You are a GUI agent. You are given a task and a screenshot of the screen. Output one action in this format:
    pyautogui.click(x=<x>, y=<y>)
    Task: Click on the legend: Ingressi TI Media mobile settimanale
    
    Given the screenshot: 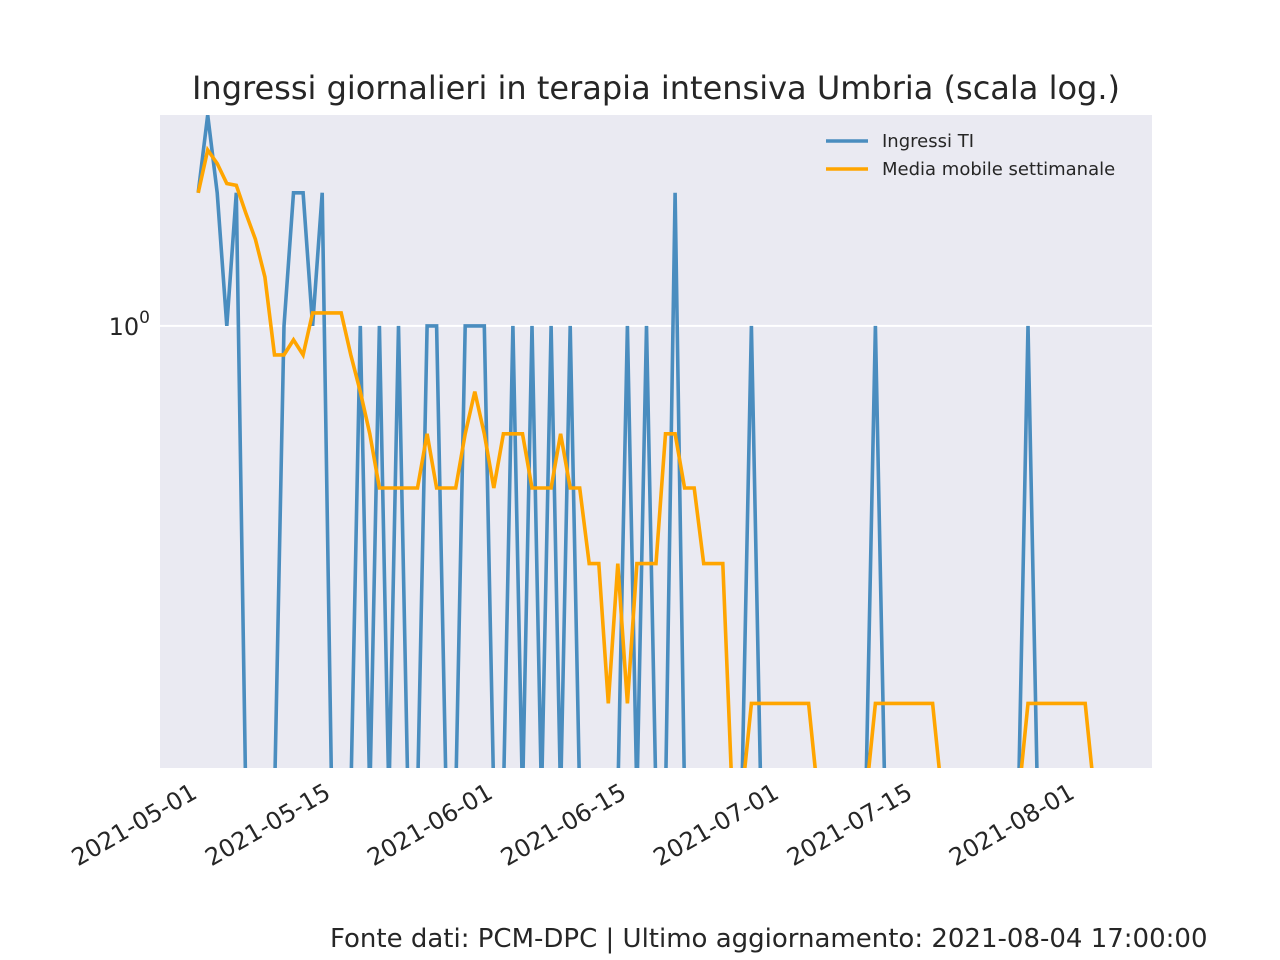 What is the action you would take?
    pyautogui.click(x=970, y=155)
    